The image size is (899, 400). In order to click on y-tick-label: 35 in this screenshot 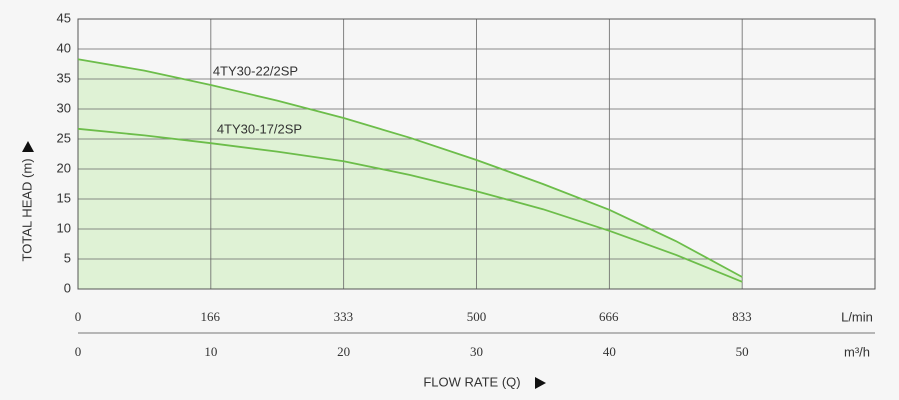, I will do `click(64, 77)`.